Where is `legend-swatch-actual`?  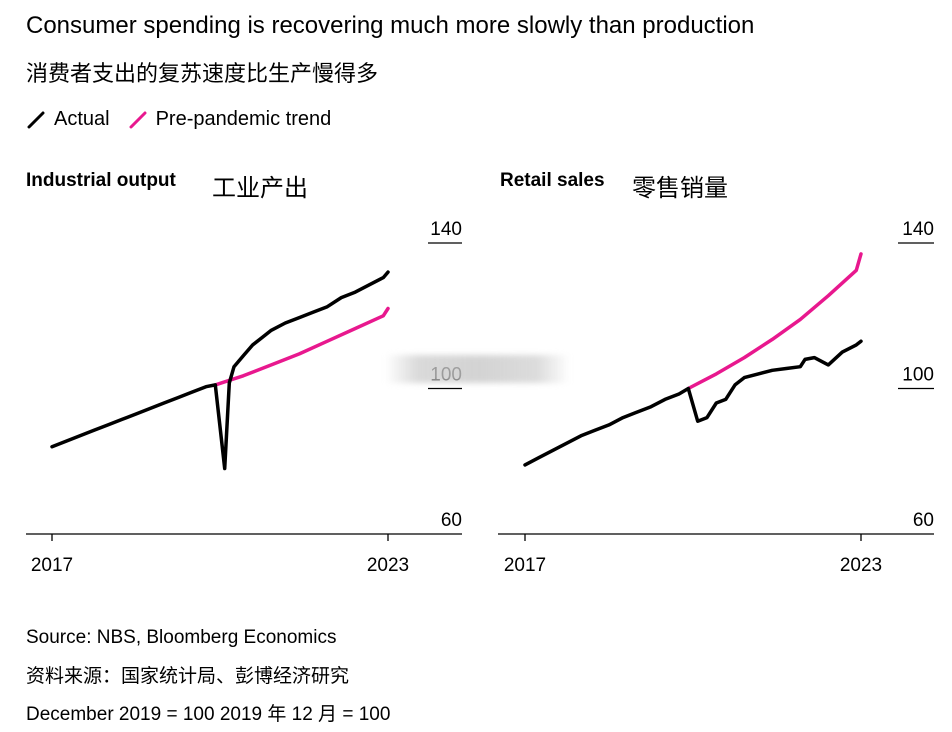 legend-swatch-actual is located at coordinates (36, 119).